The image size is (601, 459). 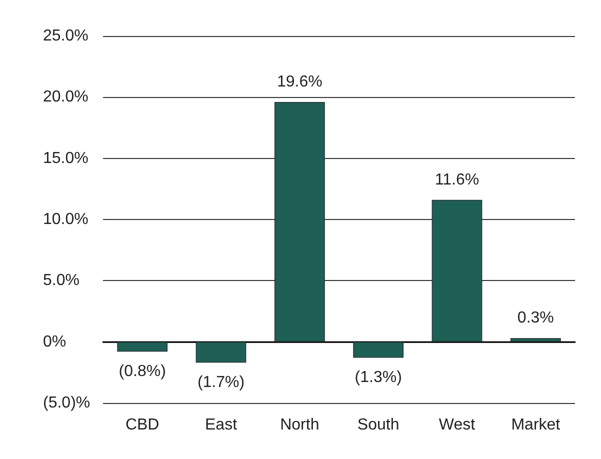 What do you see at coordinates (378, 425) in the screenshot?
I see `x-tick-label: South` at bounding box center [378, 425].